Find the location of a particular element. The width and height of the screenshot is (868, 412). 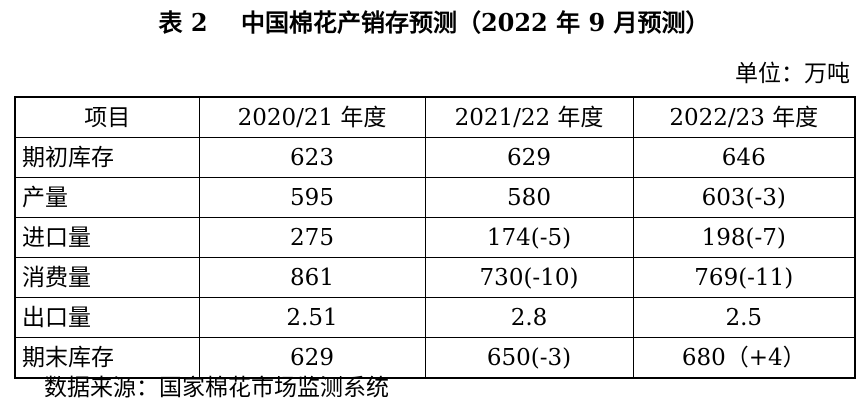

row-label: 期初库存 is located at coordinates (107, 157).